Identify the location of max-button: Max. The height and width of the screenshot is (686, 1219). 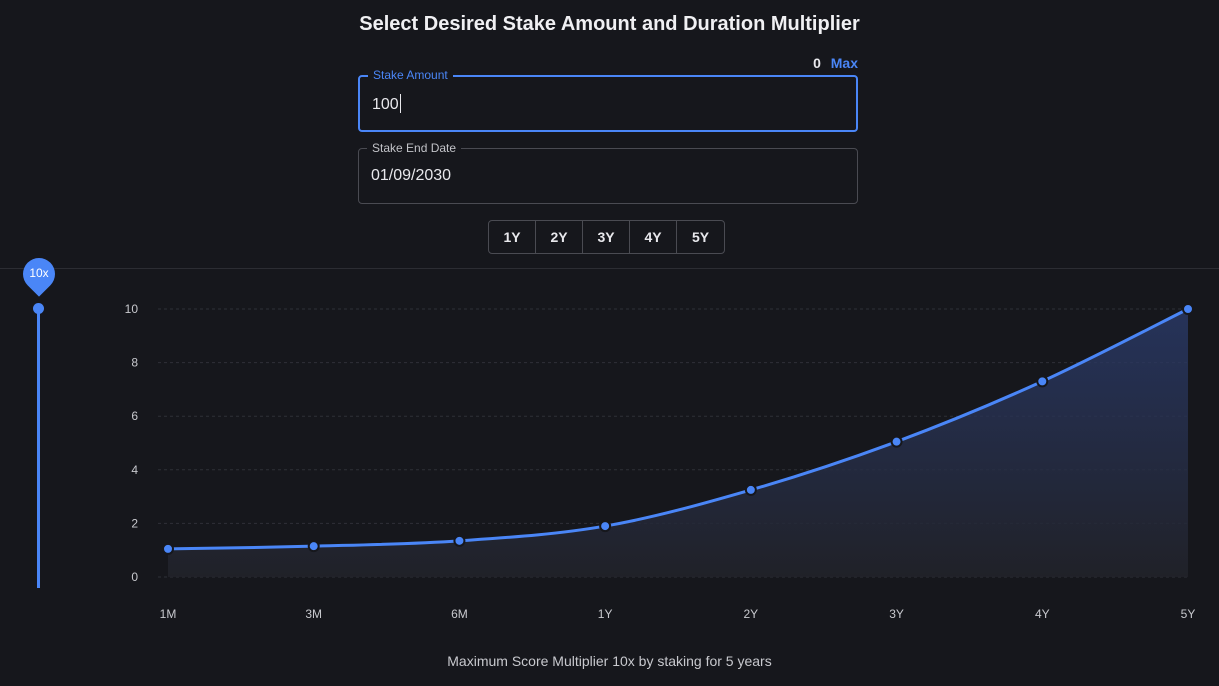
(844, 63).